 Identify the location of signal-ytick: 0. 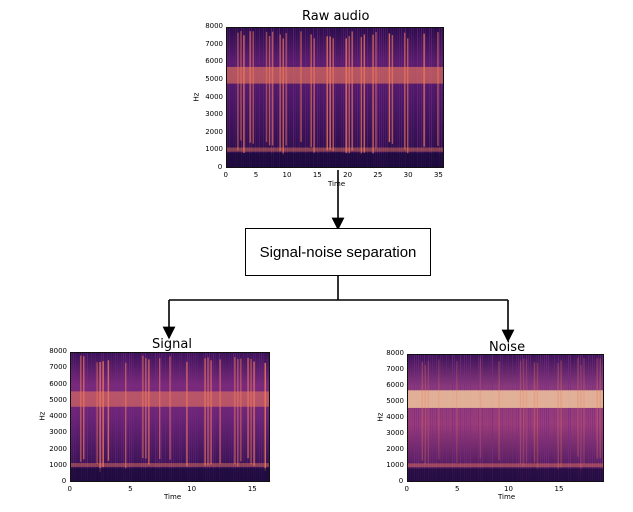
(64, 481).